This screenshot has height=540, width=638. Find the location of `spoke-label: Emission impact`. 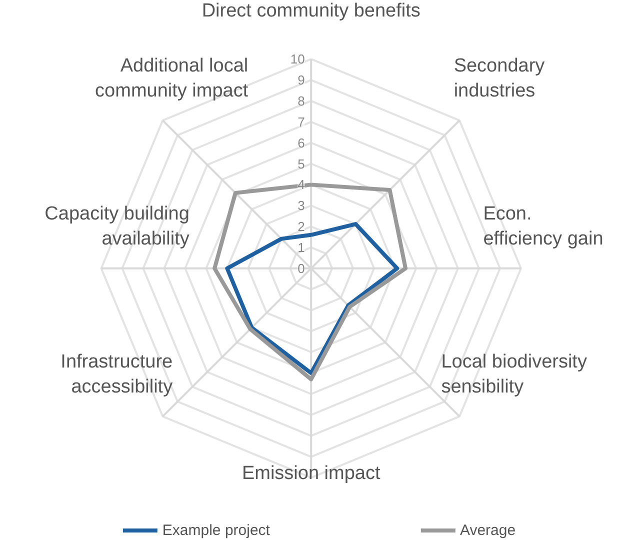

spoke-label: Emission impact is located at coordinates (311, 473).